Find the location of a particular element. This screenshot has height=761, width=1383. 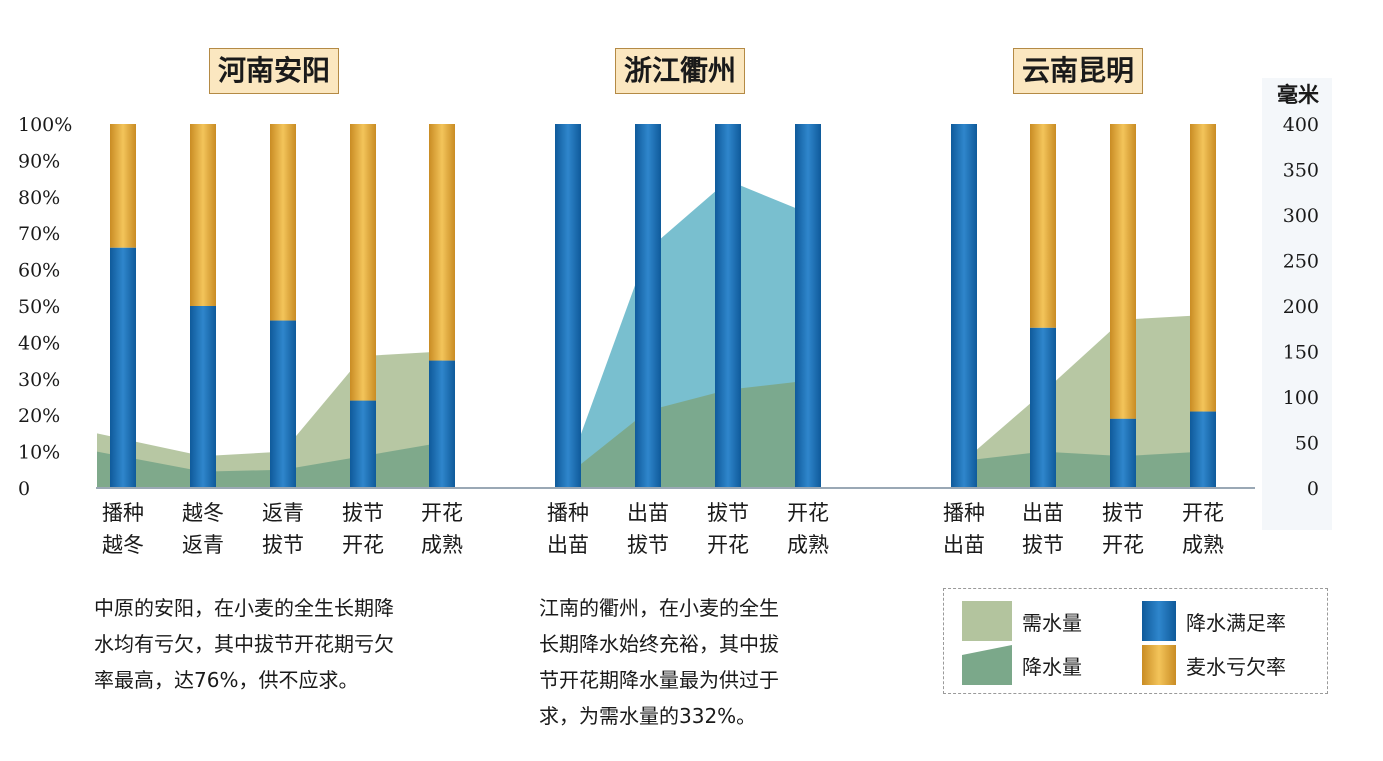

right-tick-label: 50 is located at coordinates (1307, 444).